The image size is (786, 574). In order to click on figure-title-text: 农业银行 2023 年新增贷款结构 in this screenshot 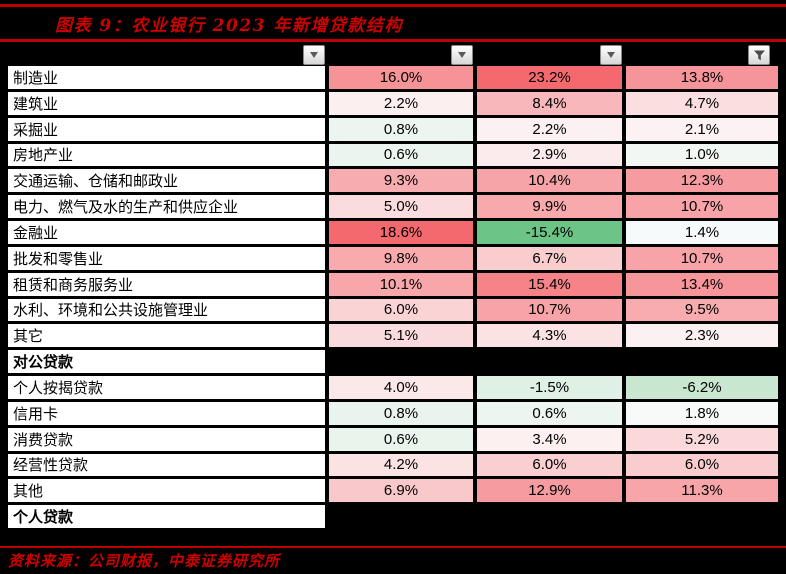, I will do `click(267, 26)`.